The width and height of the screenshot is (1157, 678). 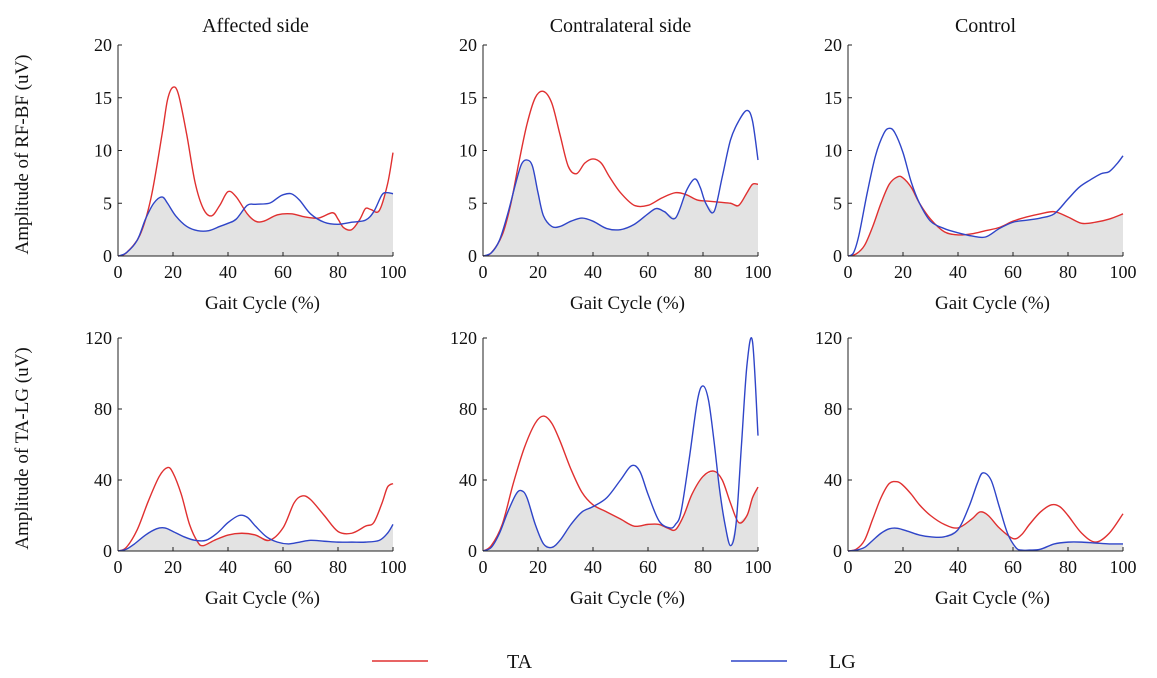 I want to click on panel-5: 0 20 40 60 80 100 0 40 80 120 Gait Cycle (%), so click(x=611, y=468).